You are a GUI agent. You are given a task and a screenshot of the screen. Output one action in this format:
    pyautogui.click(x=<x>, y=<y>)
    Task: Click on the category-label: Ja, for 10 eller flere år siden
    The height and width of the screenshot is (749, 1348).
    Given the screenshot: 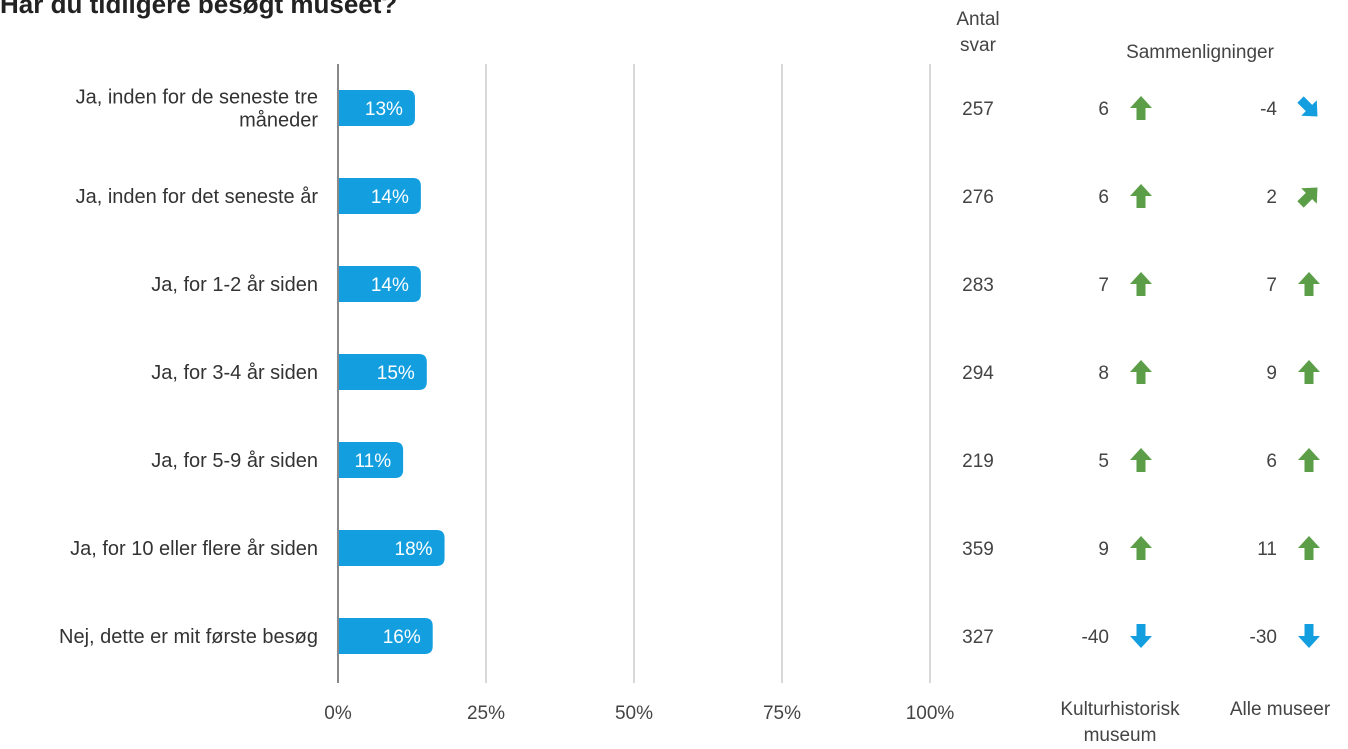 What is the action you would take?
    pyautogui.click(x=194, y=549)
    